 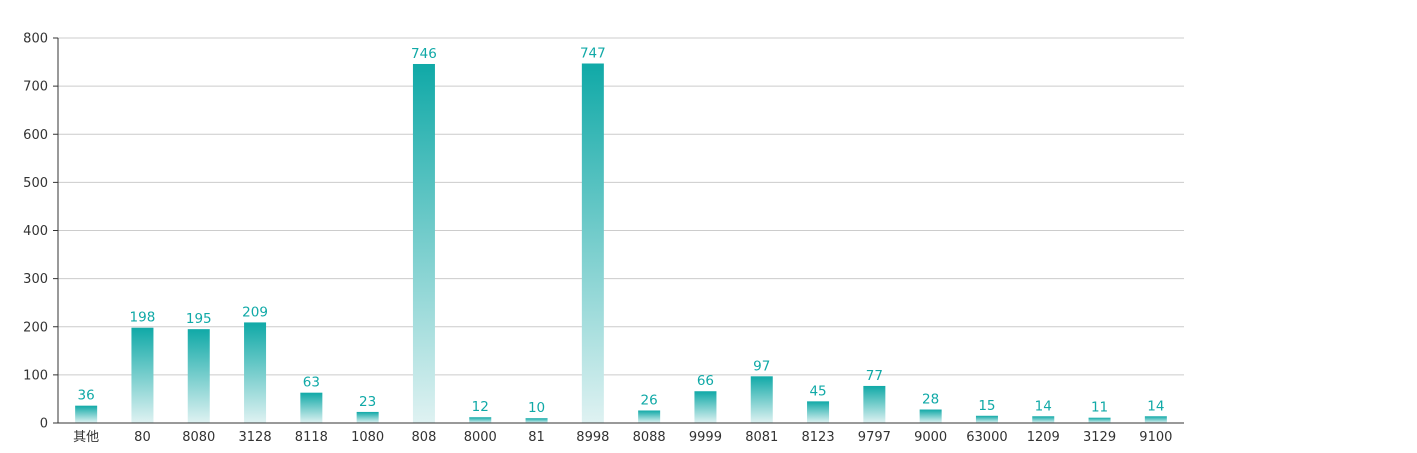 What do you see at coordinates (986, 406) in the screenshot?
I see `data-label: 15` at bounding box center [986, 406].